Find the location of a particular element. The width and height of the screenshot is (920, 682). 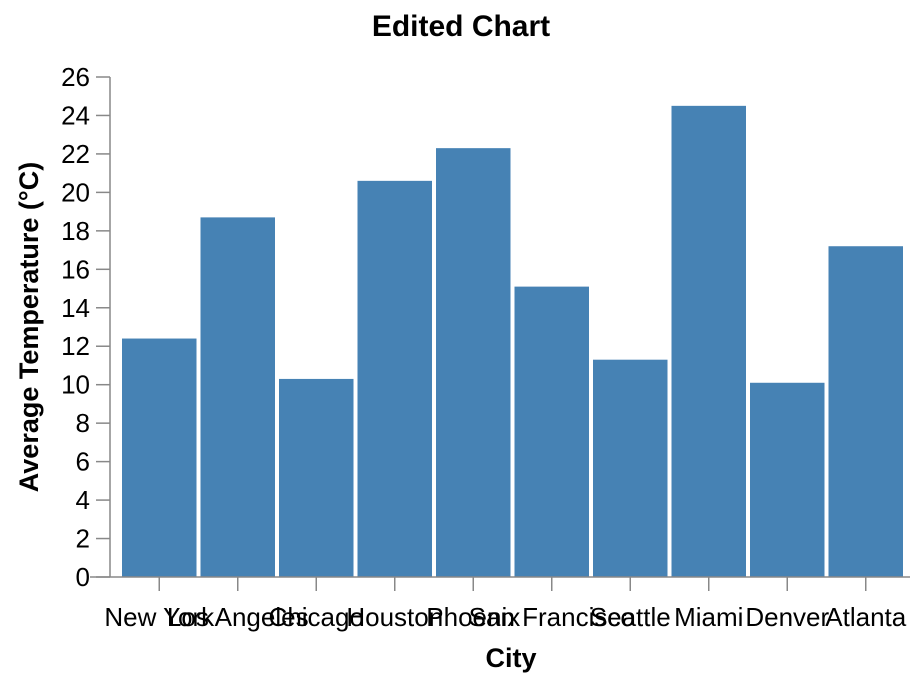

y-axis-title: Average Temperature (°C) is located at coordinates (29, 327).